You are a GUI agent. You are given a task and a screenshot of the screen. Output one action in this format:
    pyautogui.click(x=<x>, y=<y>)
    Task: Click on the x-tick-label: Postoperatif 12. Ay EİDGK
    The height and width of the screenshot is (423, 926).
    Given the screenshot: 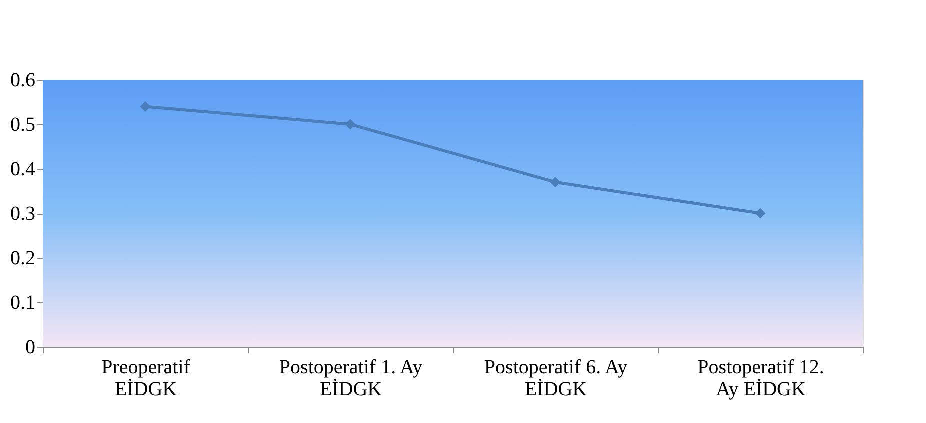 What is the action you would take?
    pyautogui.click(x=761, y=378)
    